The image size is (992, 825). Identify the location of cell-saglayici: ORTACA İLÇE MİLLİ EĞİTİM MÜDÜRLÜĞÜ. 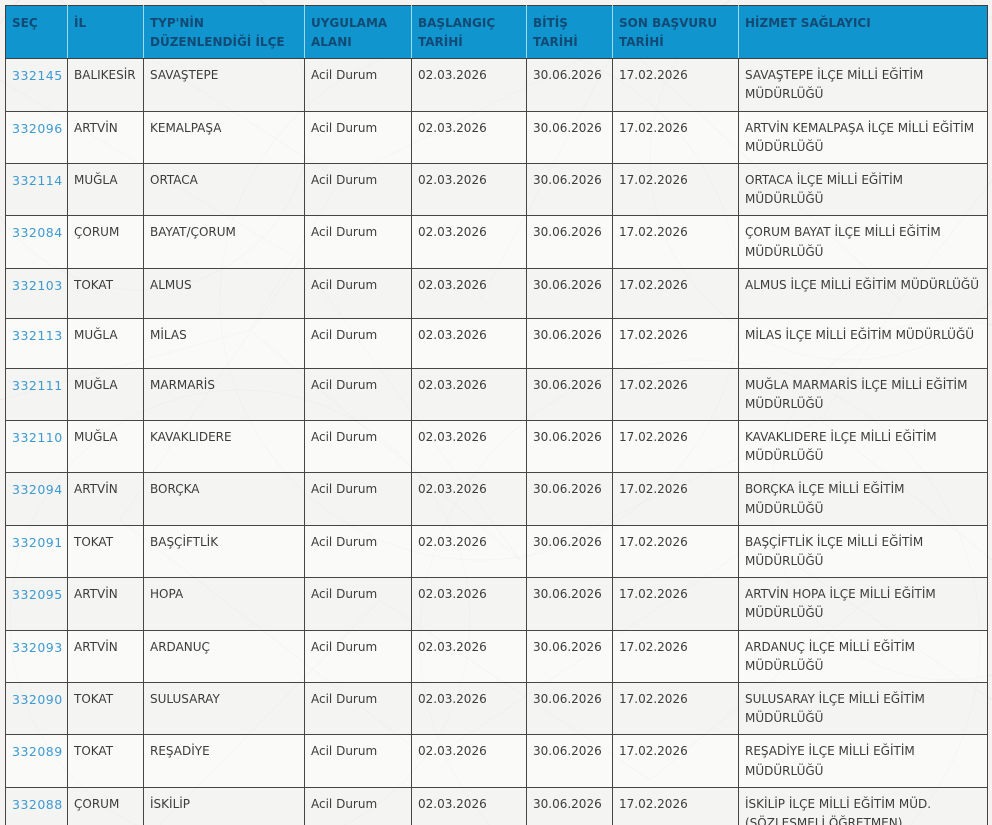
(863, 189).